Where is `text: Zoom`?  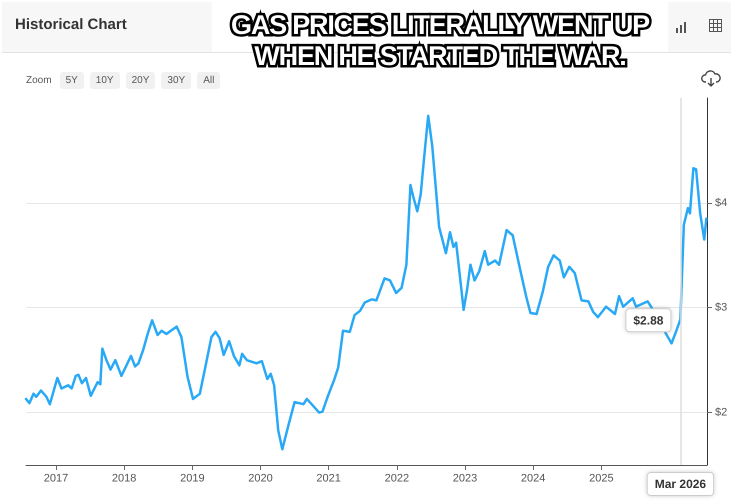
text: Zoom is located at coordinates (39, 80).